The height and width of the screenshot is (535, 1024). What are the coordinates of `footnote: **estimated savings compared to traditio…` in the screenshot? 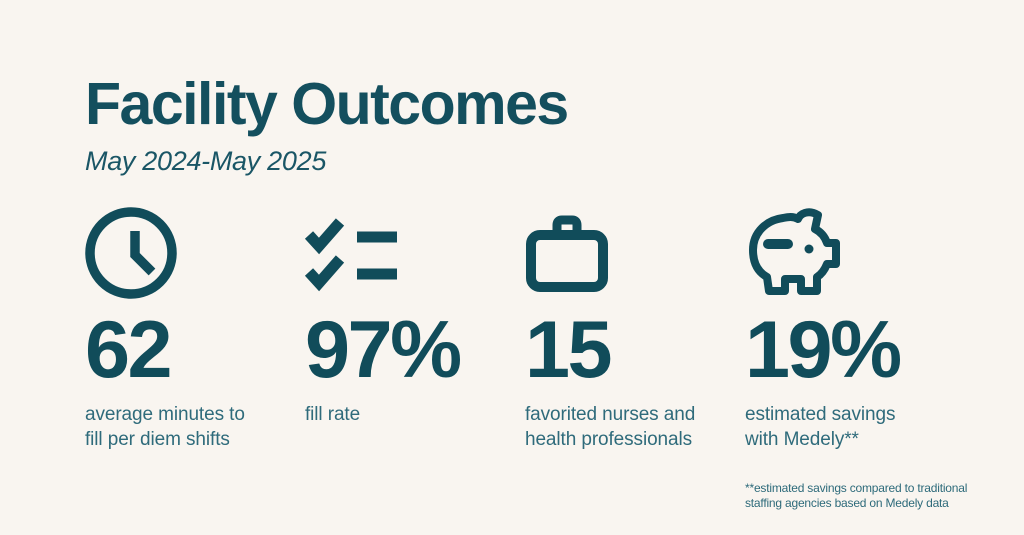 It's located at (856, 496).